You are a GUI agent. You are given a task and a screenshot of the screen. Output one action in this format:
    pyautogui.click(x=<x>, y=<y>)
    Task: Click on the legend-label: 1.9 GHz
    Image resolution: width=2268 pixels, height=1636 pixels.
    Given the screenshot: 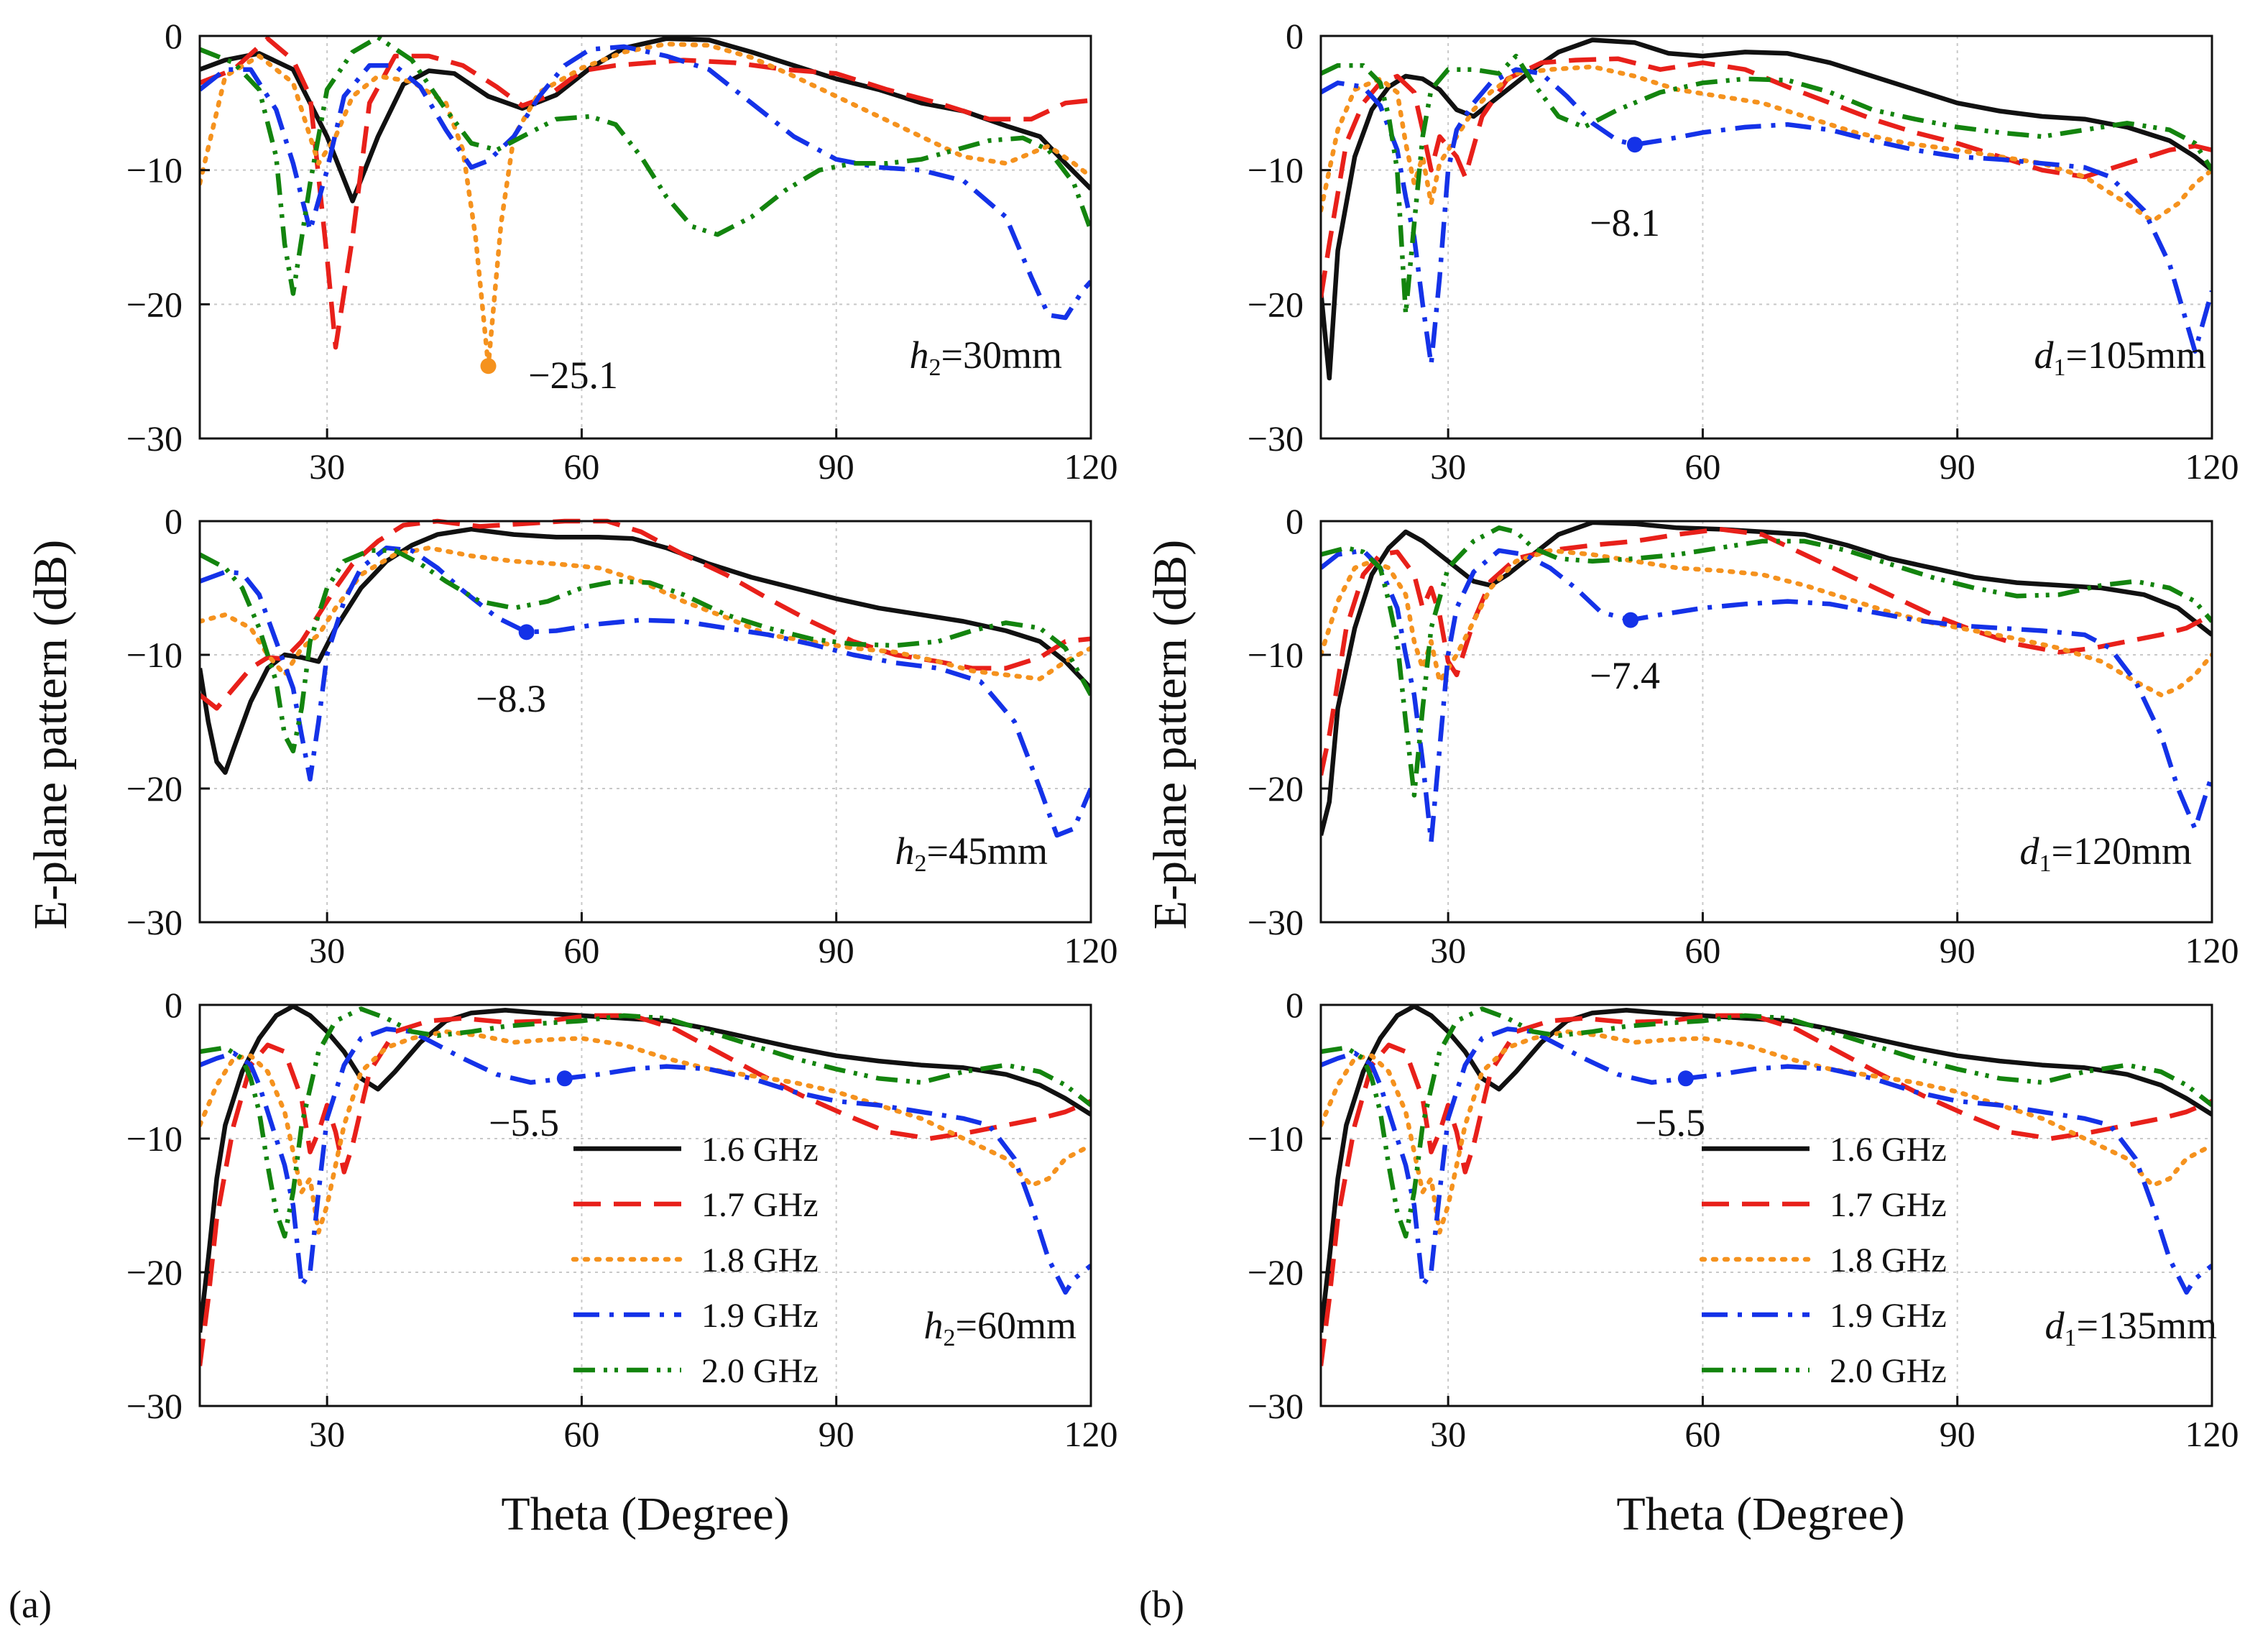 What is the action you would take?
    pyautogui.click(x=760, y=1316)
    